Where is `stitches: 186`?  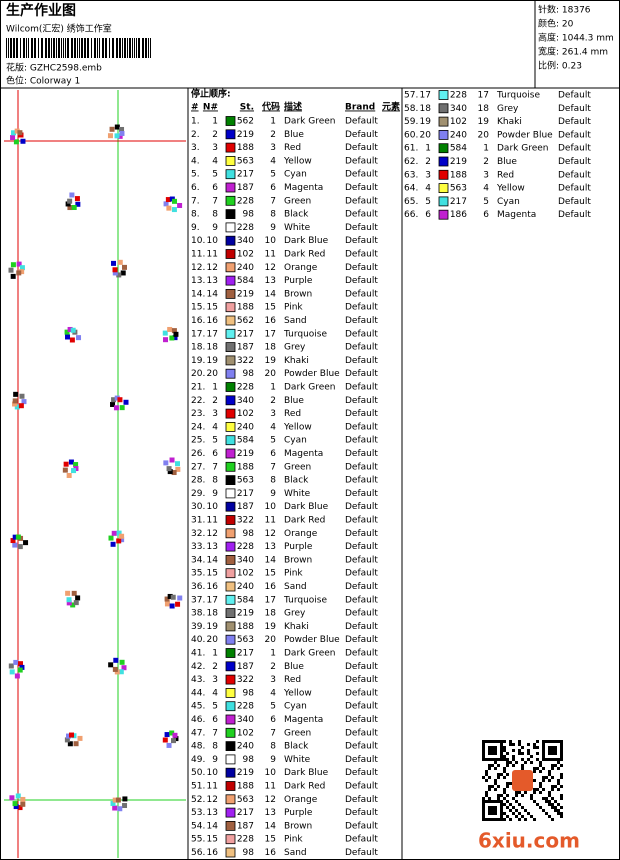 stitches: 186 is located at coordinates (458, 215).